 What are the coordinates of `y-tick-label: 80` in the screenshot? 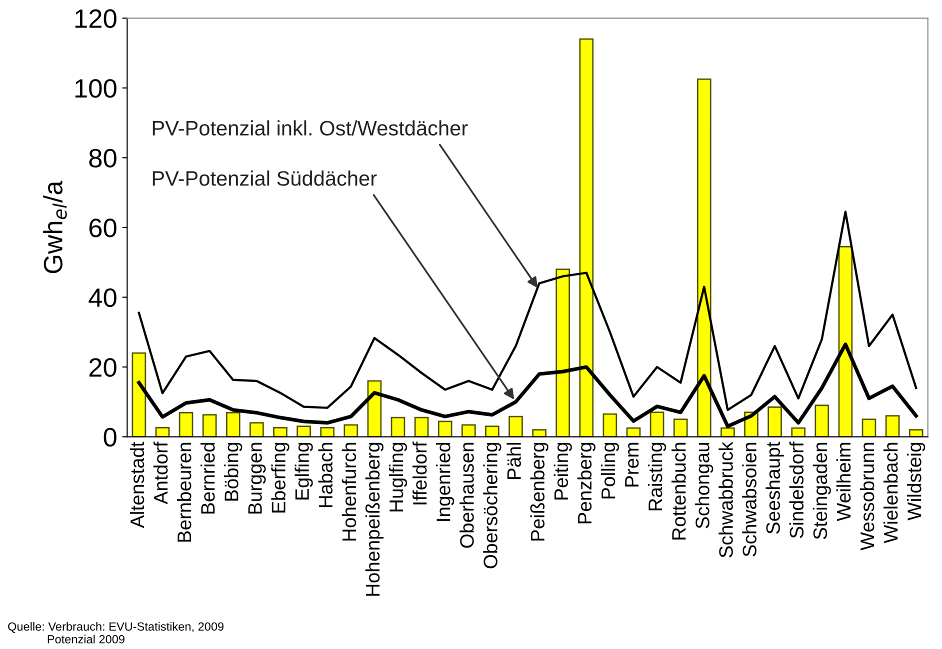 It's located at (102, 158).